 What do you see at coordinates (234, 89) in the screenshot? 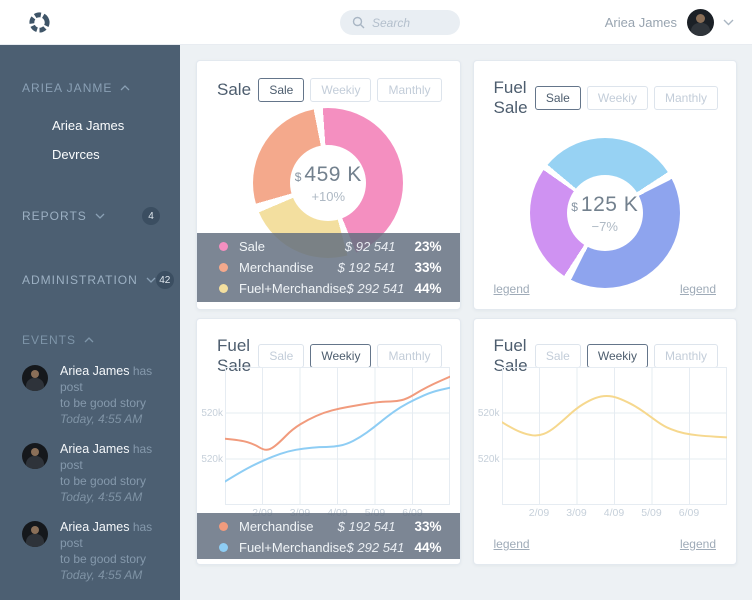
I see `card-title: Sale` at bounding box center [234, 89].